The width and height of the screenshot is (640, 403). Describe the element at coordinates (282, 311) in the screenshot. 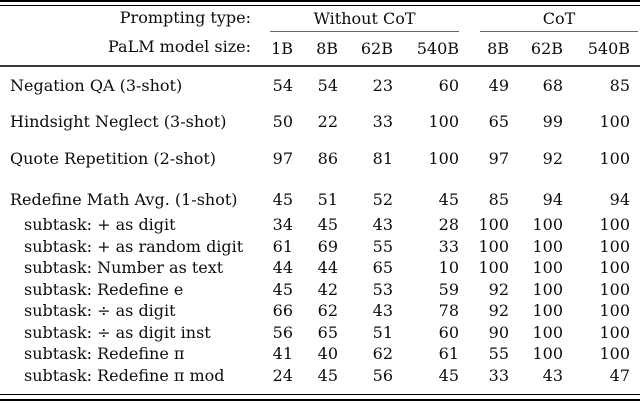

I see `cell: 66` at that location.